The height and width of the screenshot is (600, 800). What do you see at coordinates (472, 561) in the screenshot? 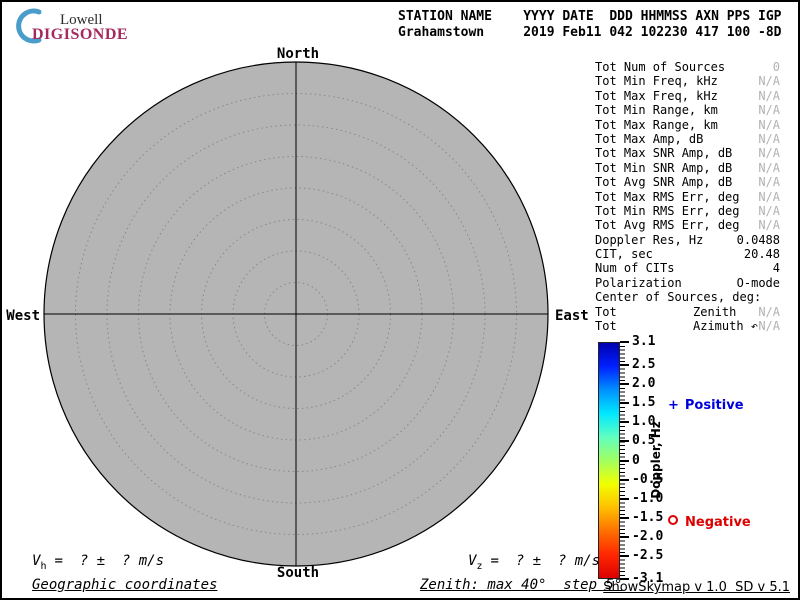
I see `vz-symbol: V` at bounding box center [472, 561].